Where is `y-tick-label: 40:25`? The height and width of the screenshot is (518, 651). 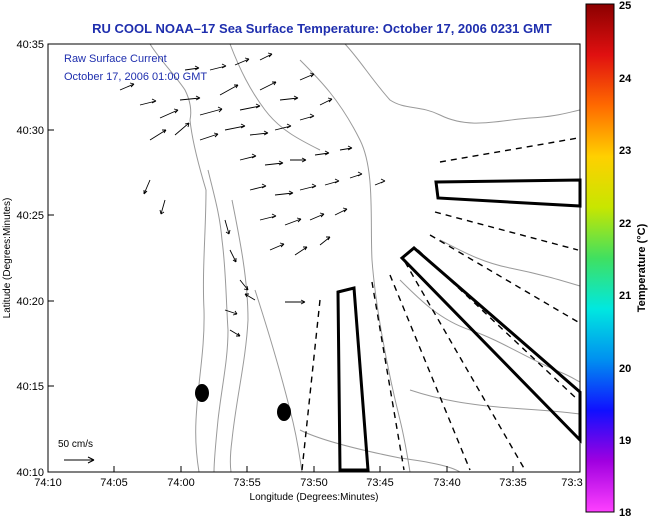
y-tick-label: 40:25 is located at coordinates (30, 216).